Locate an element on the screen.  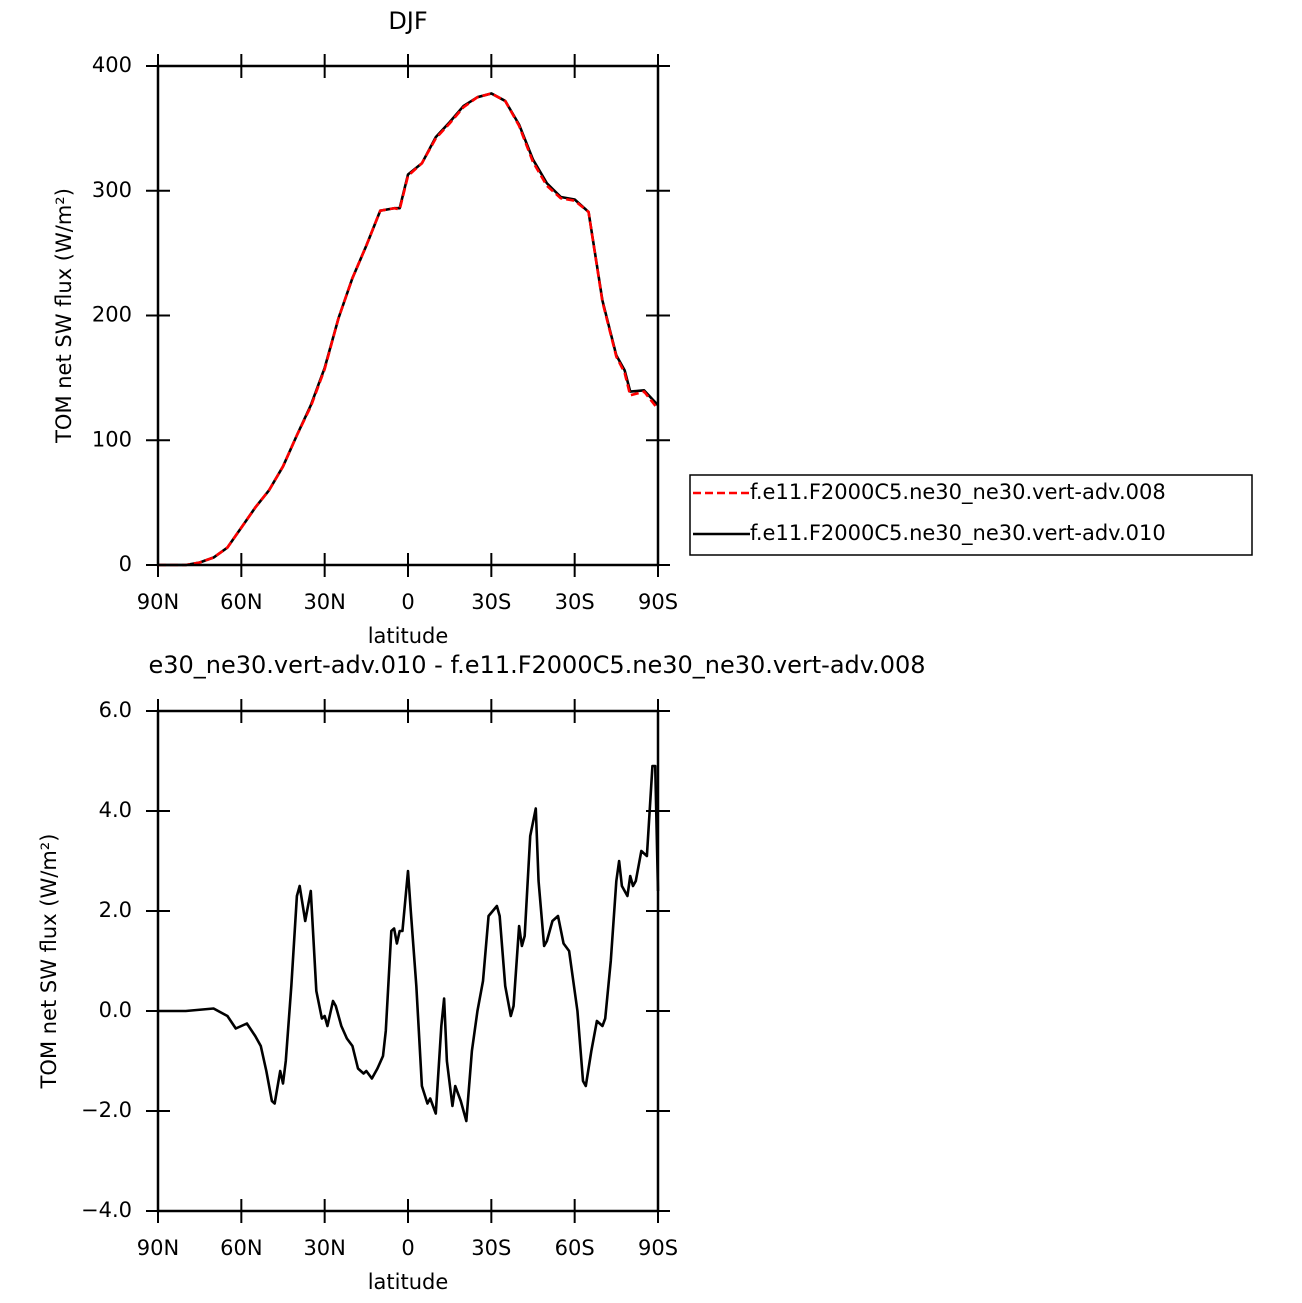
y-tick-label: 200 is located at coordinates (112, 315).